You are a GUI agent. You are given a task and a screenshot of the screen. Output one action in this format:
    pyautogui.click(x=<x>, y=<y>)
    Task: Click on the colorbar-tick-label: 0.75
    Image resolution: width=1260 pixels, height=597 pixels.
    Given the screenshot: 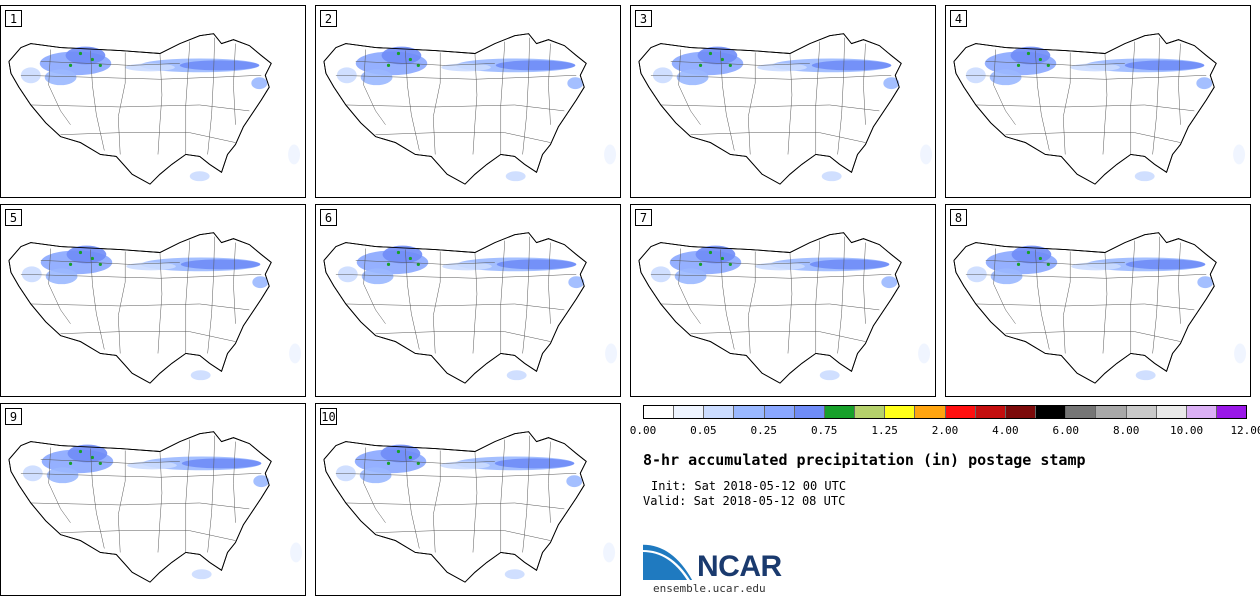 What is the action you would take?
    pyautogui.click(x=824, y=430)
    